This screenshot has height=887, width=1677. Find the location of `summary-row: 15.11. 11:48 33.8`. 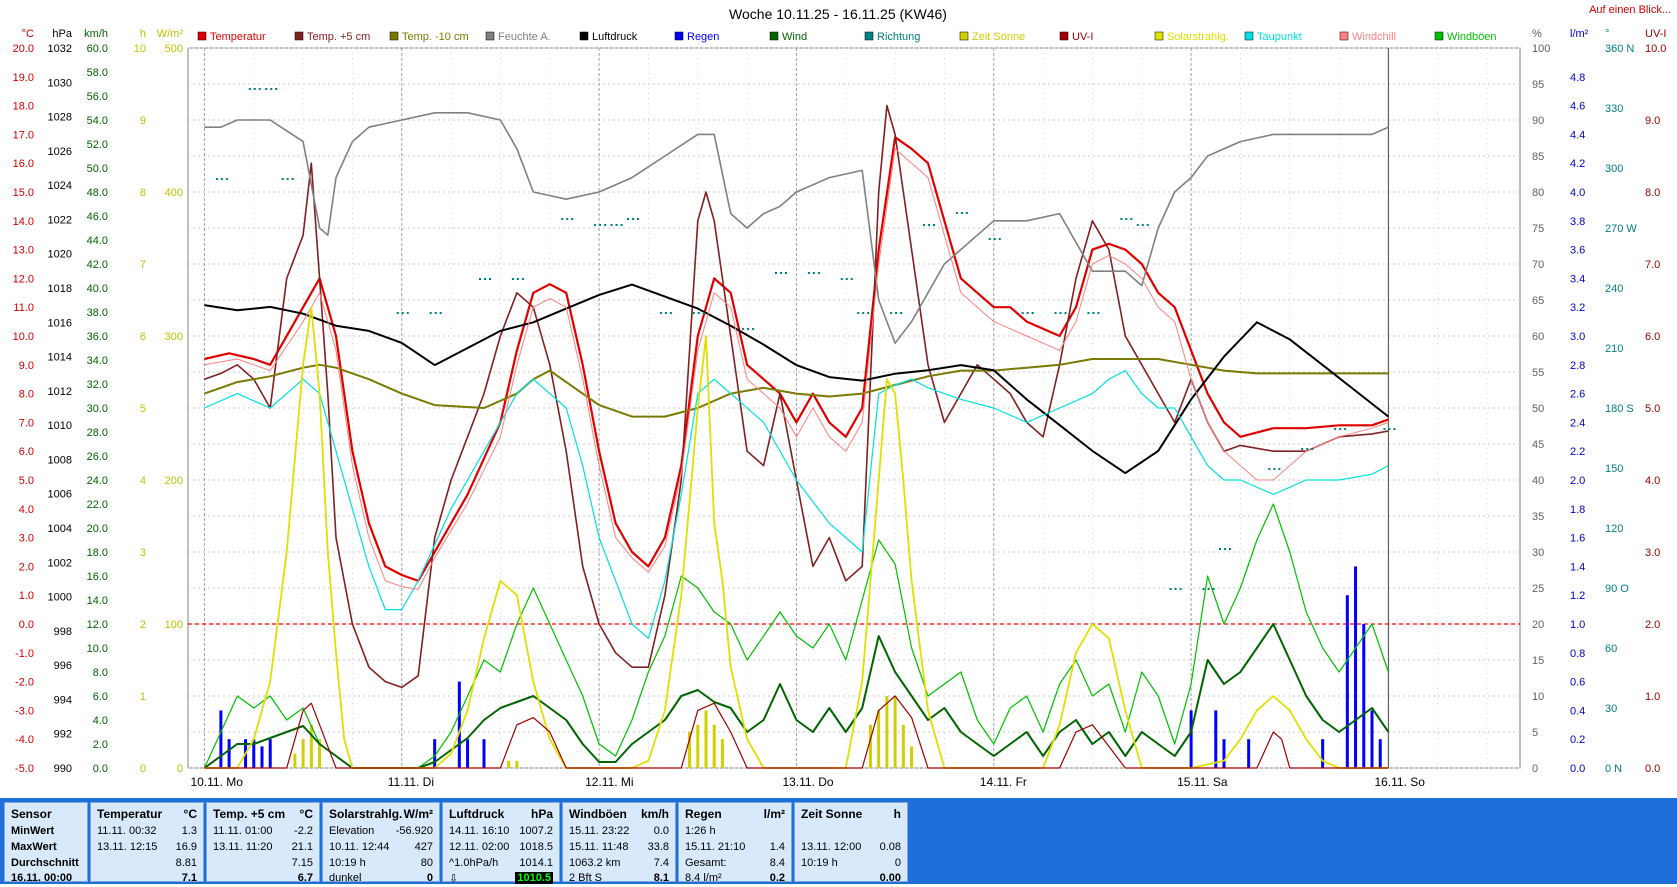

summary-row: 15.11. 11:48 33.8 is located at coordinates (619, 848).